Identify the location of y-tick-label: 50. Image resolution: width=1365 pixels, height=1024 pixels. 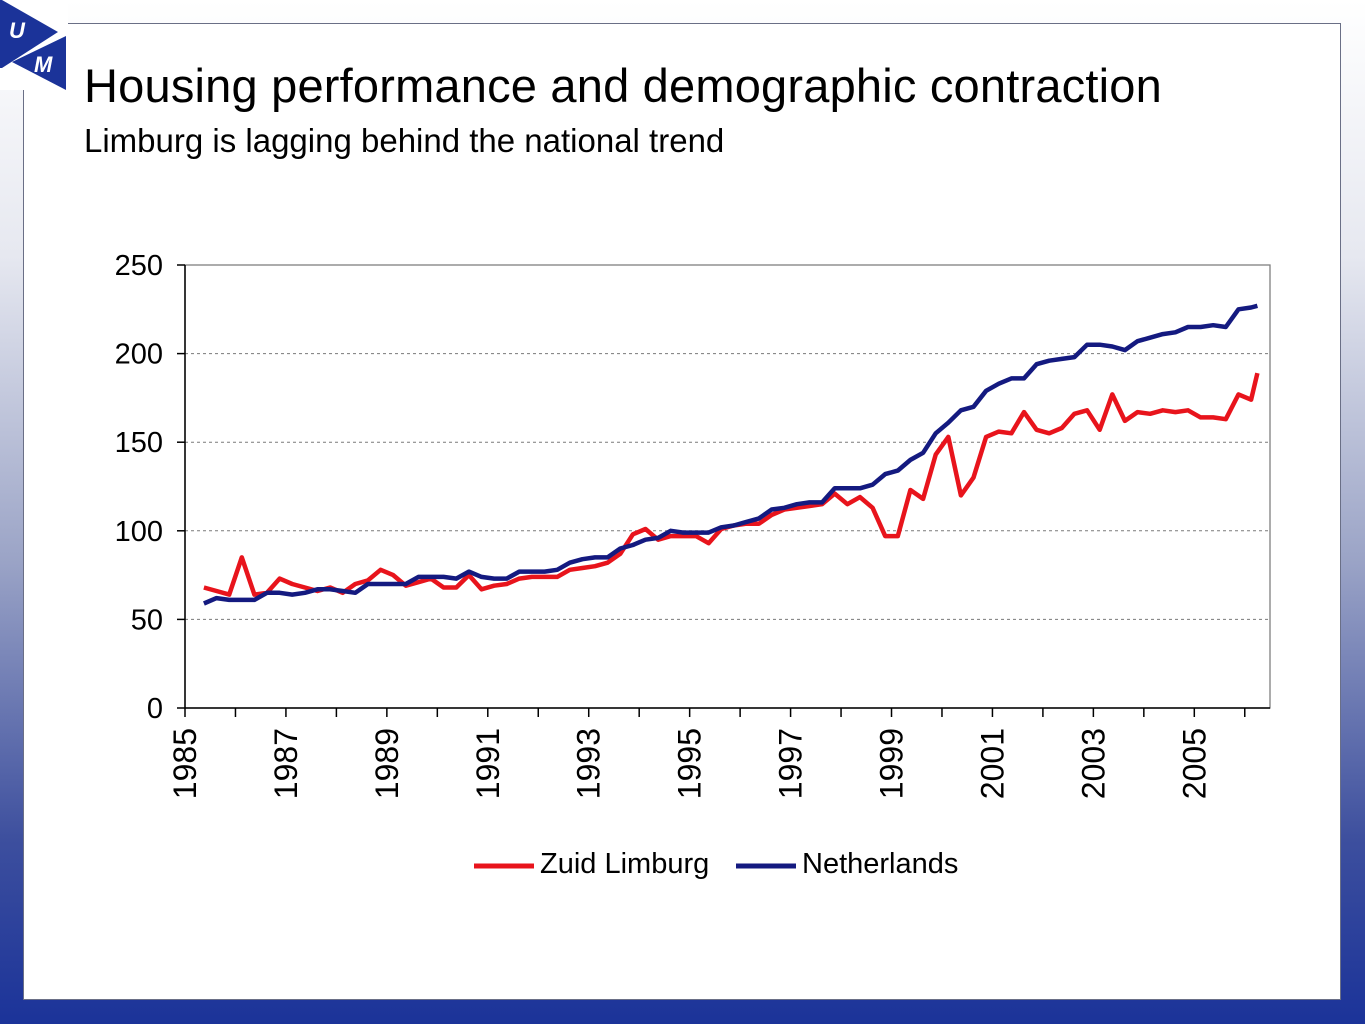
(147, 620).